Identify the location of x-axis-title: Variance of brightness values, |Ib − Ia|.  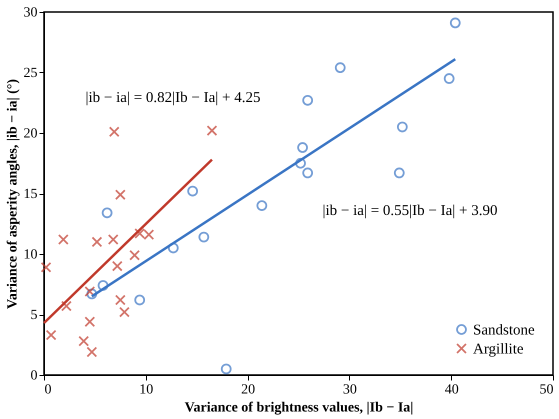
(299, 408).